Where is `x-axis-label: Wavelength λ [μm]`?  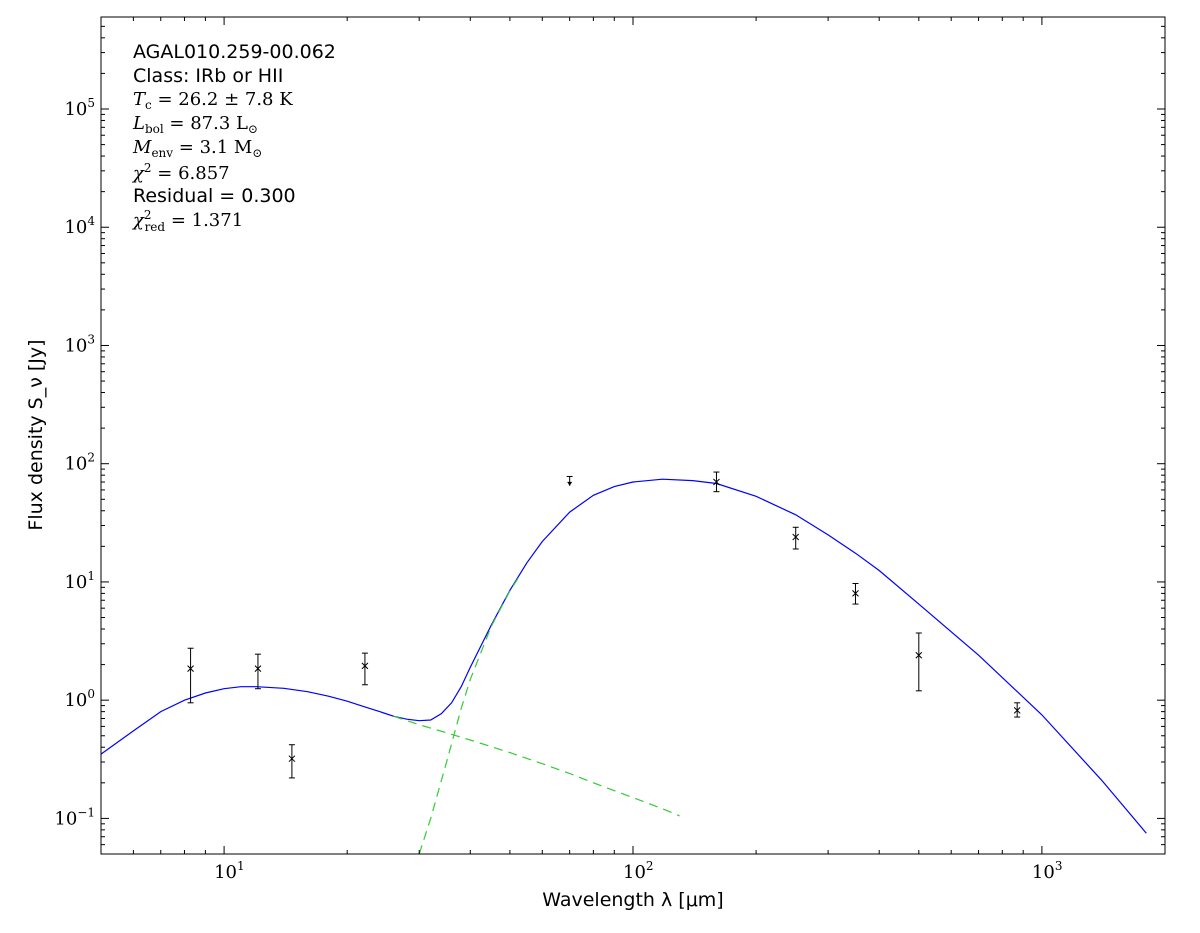
x-axis-label: Wavelength λ [μm] is located at coordinates (632, 900).